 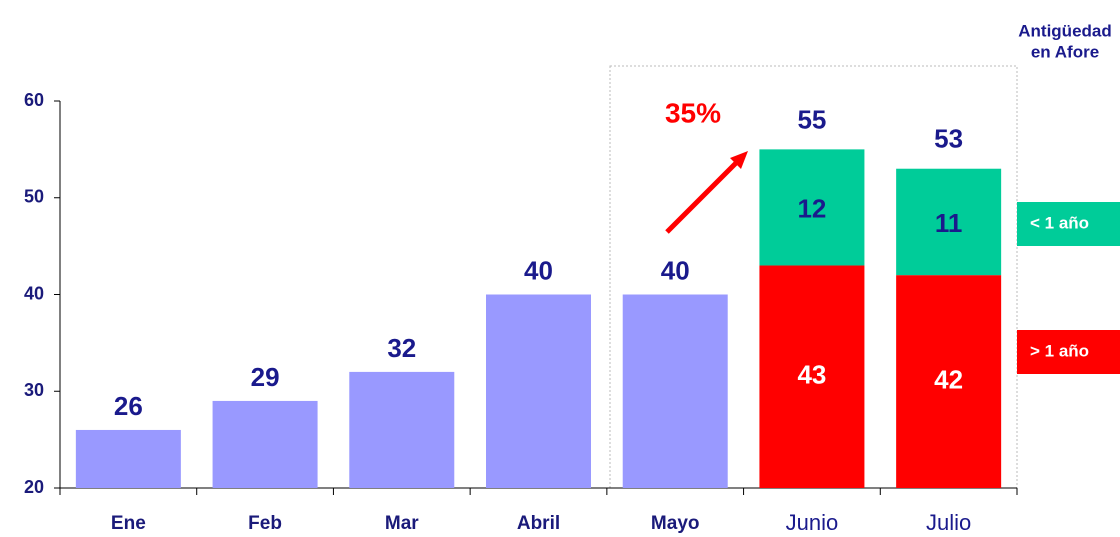 I want to click on x-tick-label: Ene, so click(x=128, y=523).